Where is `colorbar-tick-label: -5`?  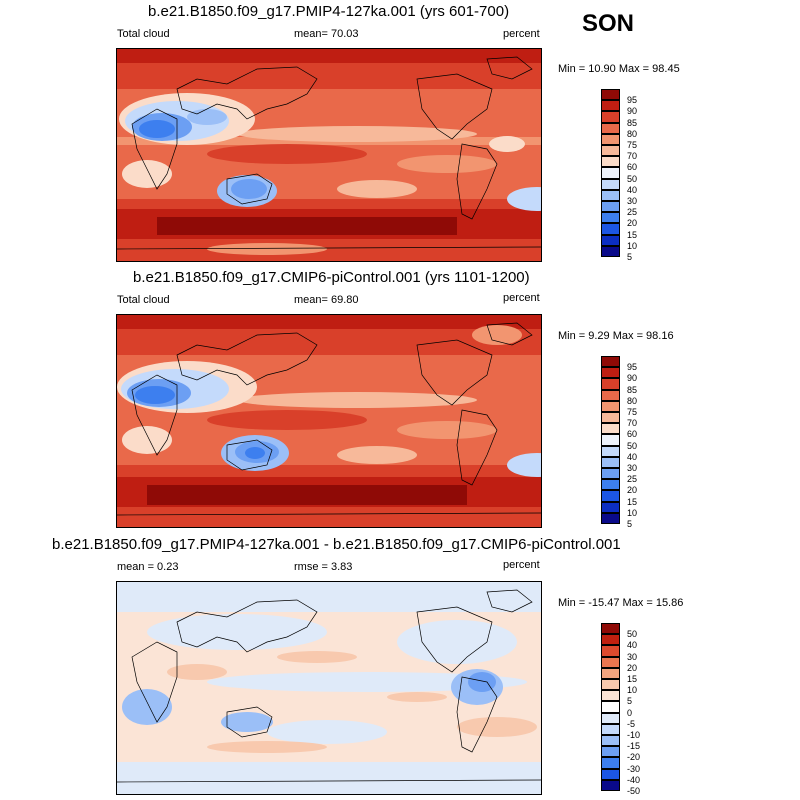 colorbar-tick-label: -5 is located at coordinates (631, 723).